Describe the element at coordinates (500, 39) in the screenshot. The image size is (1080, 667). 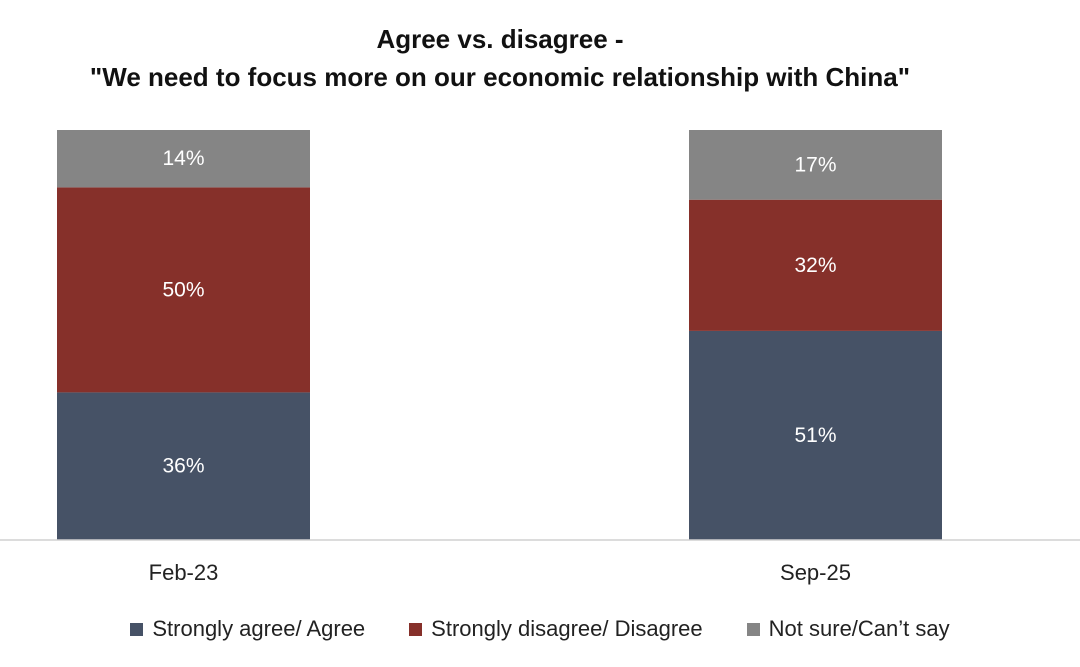
I see `chart-title: Agree vs. disagree -` at that location.